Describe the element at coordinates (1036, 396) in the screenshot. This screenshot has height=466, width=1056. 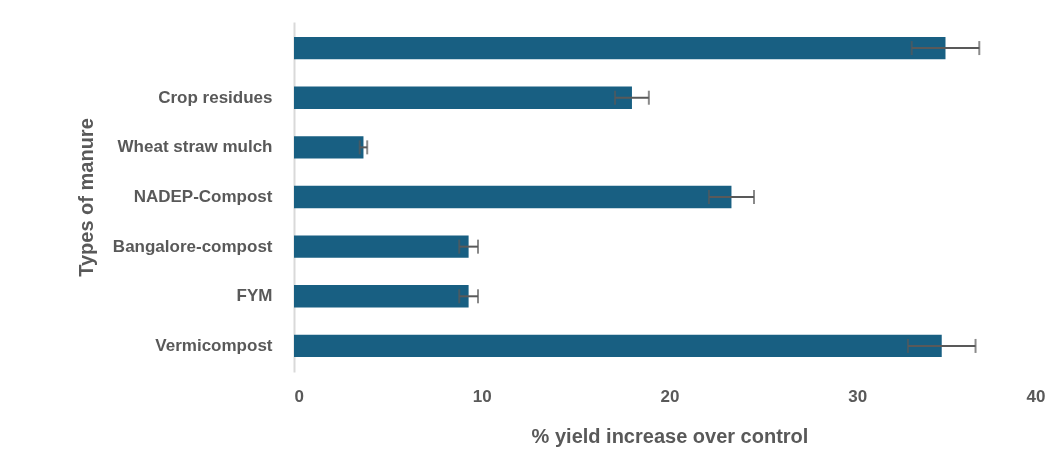
I see `x-tick-label: 40` at that location.